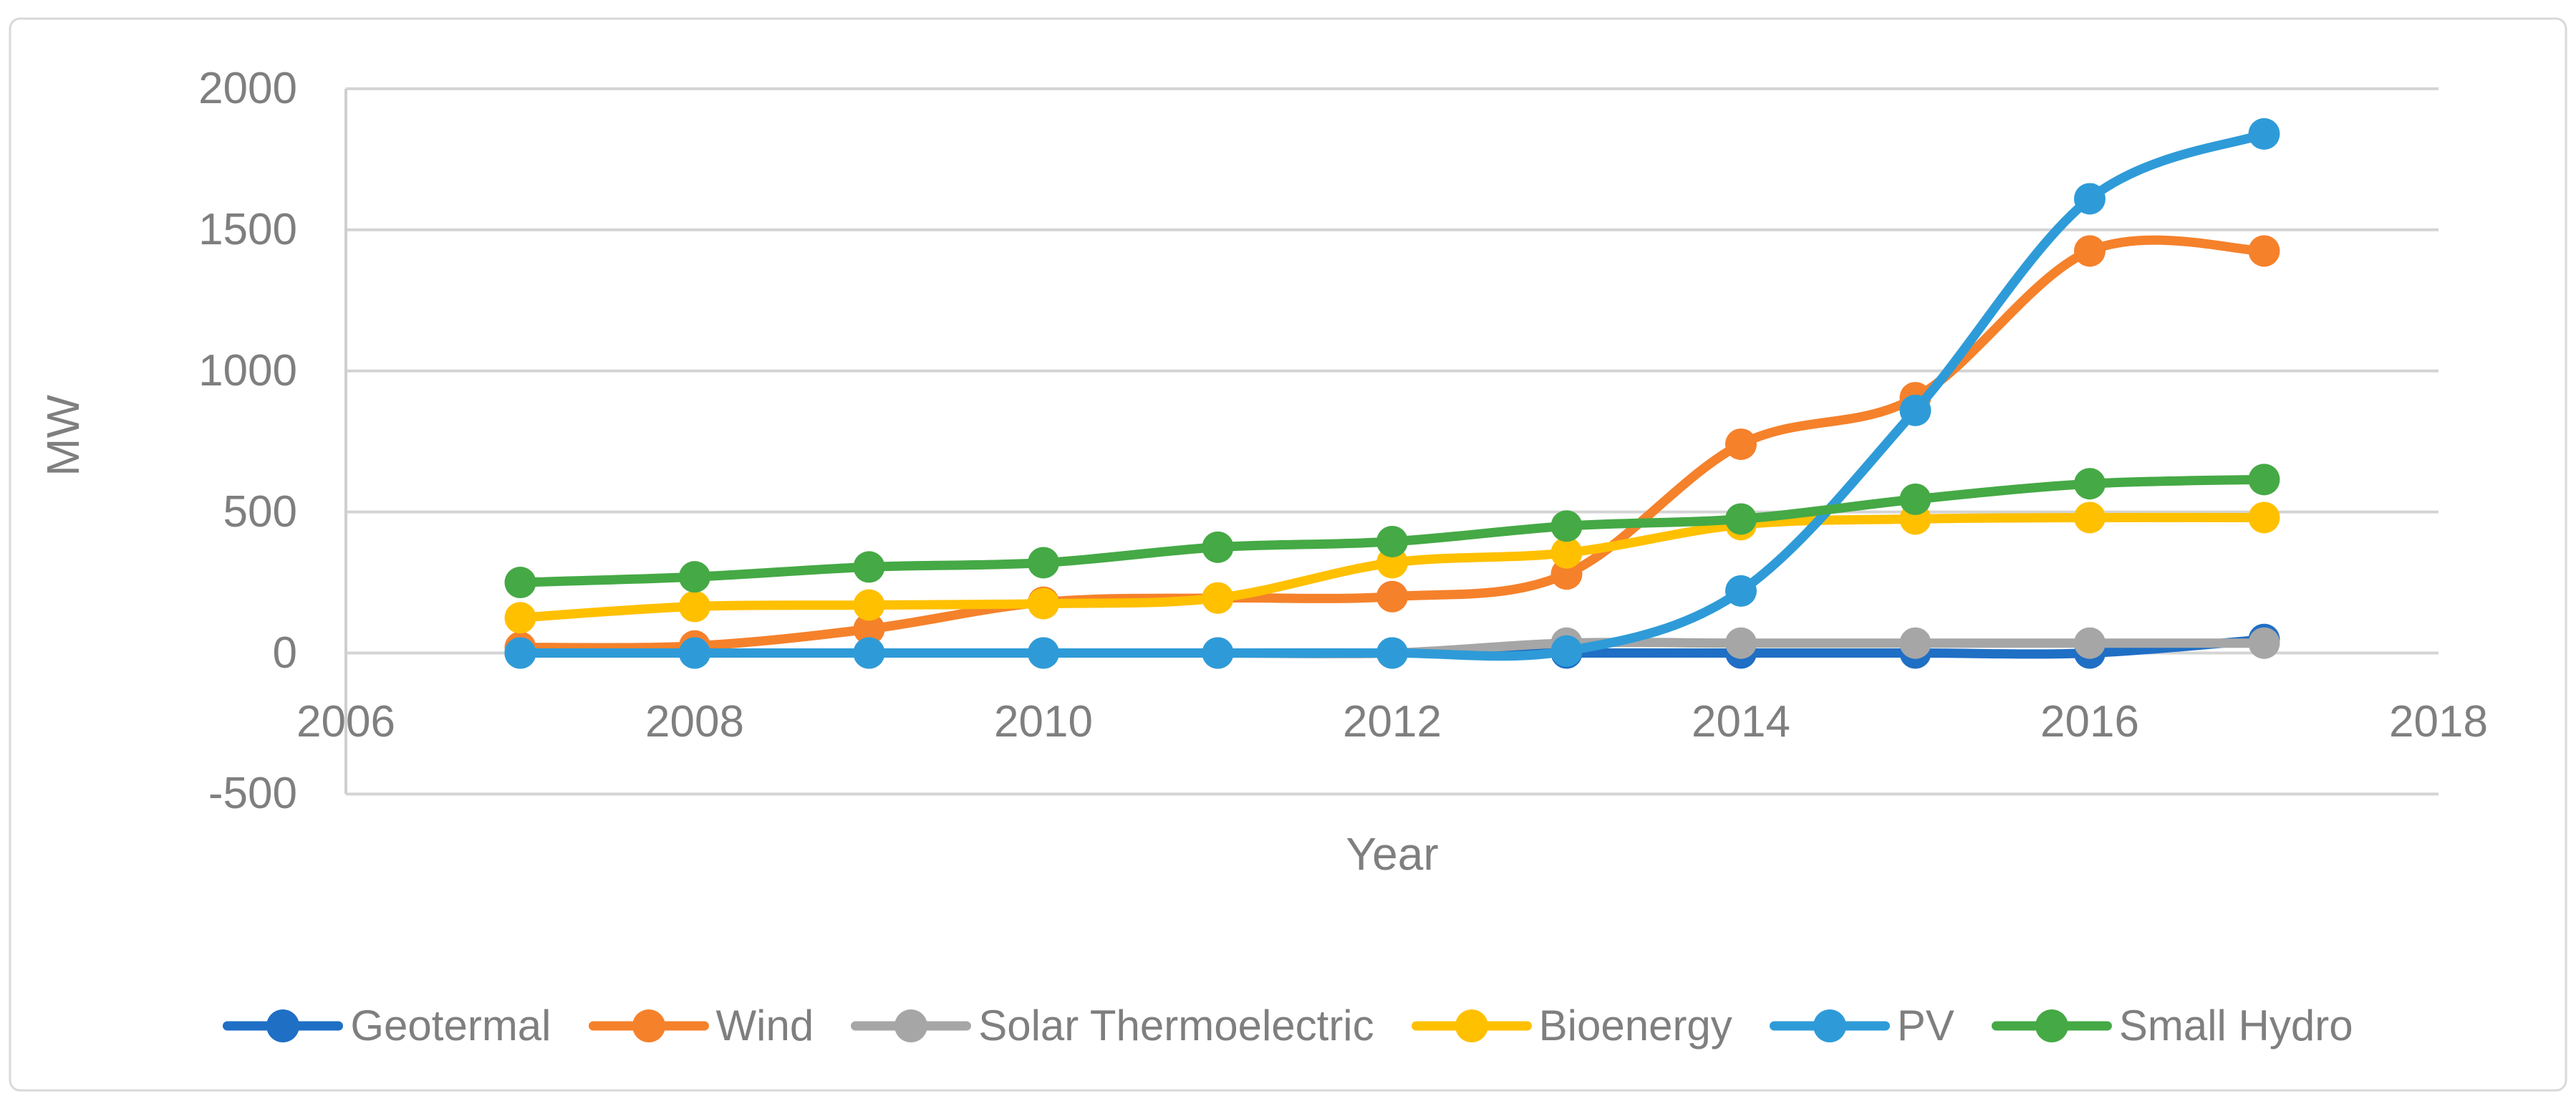 The image size is (2576, 1109). What do you see at coordinates (284, 653) in the screenshot?
I see `y-tick-label-0: 0` at bounding box center [284, 653].